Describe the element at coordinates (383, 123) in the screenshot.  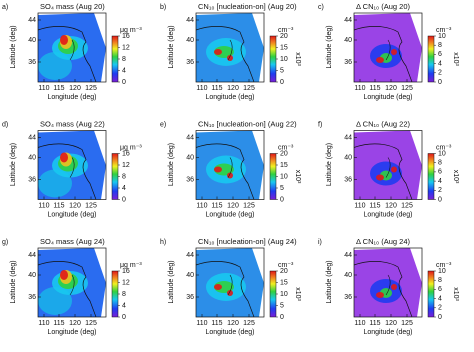
I see `panel-title: Δ CN₁₀ (Aug 22)` at that location.